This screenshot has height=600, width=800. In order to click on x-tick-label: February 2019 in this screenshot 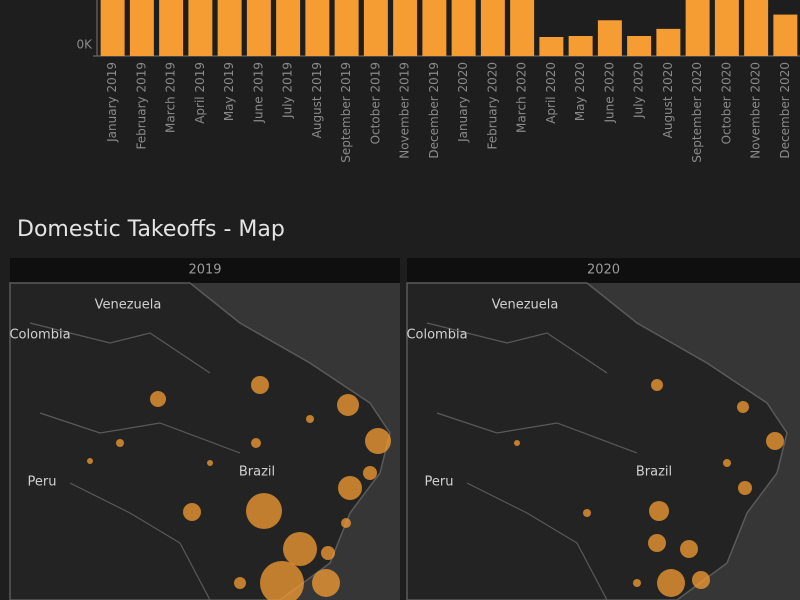, I will do `click(141, 106)`.